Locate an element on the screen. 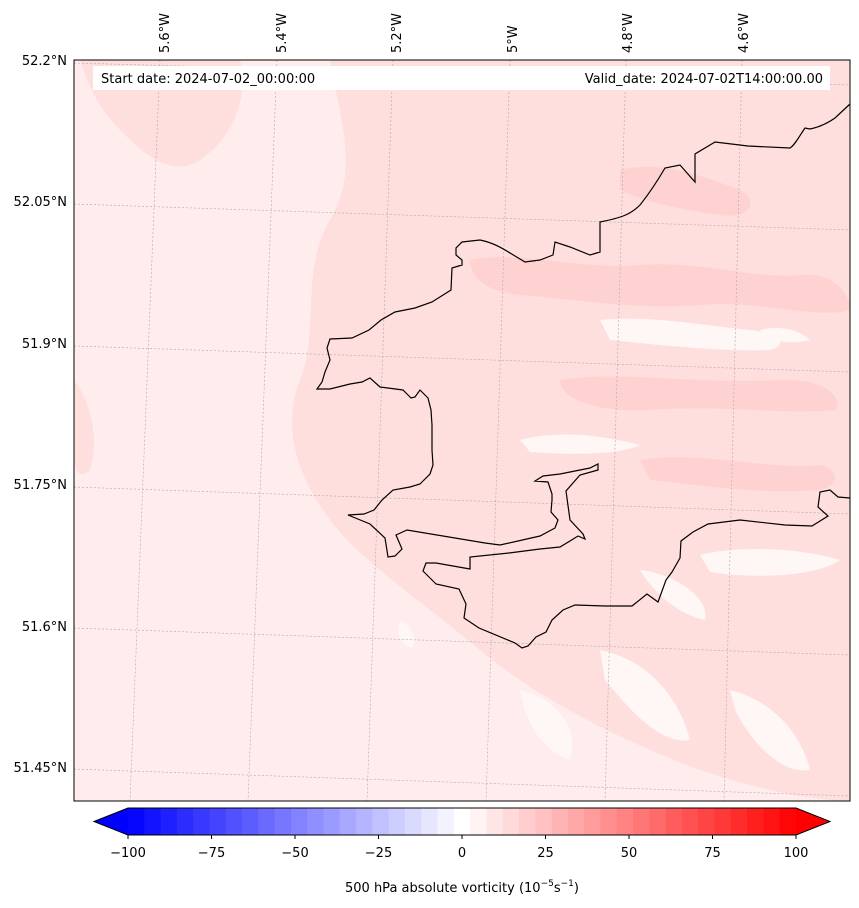 This screenshot has width=859, height=908. colorbar-title-main: 500 hPa absolute vorticity (10 is located at coordinates (443, 888).